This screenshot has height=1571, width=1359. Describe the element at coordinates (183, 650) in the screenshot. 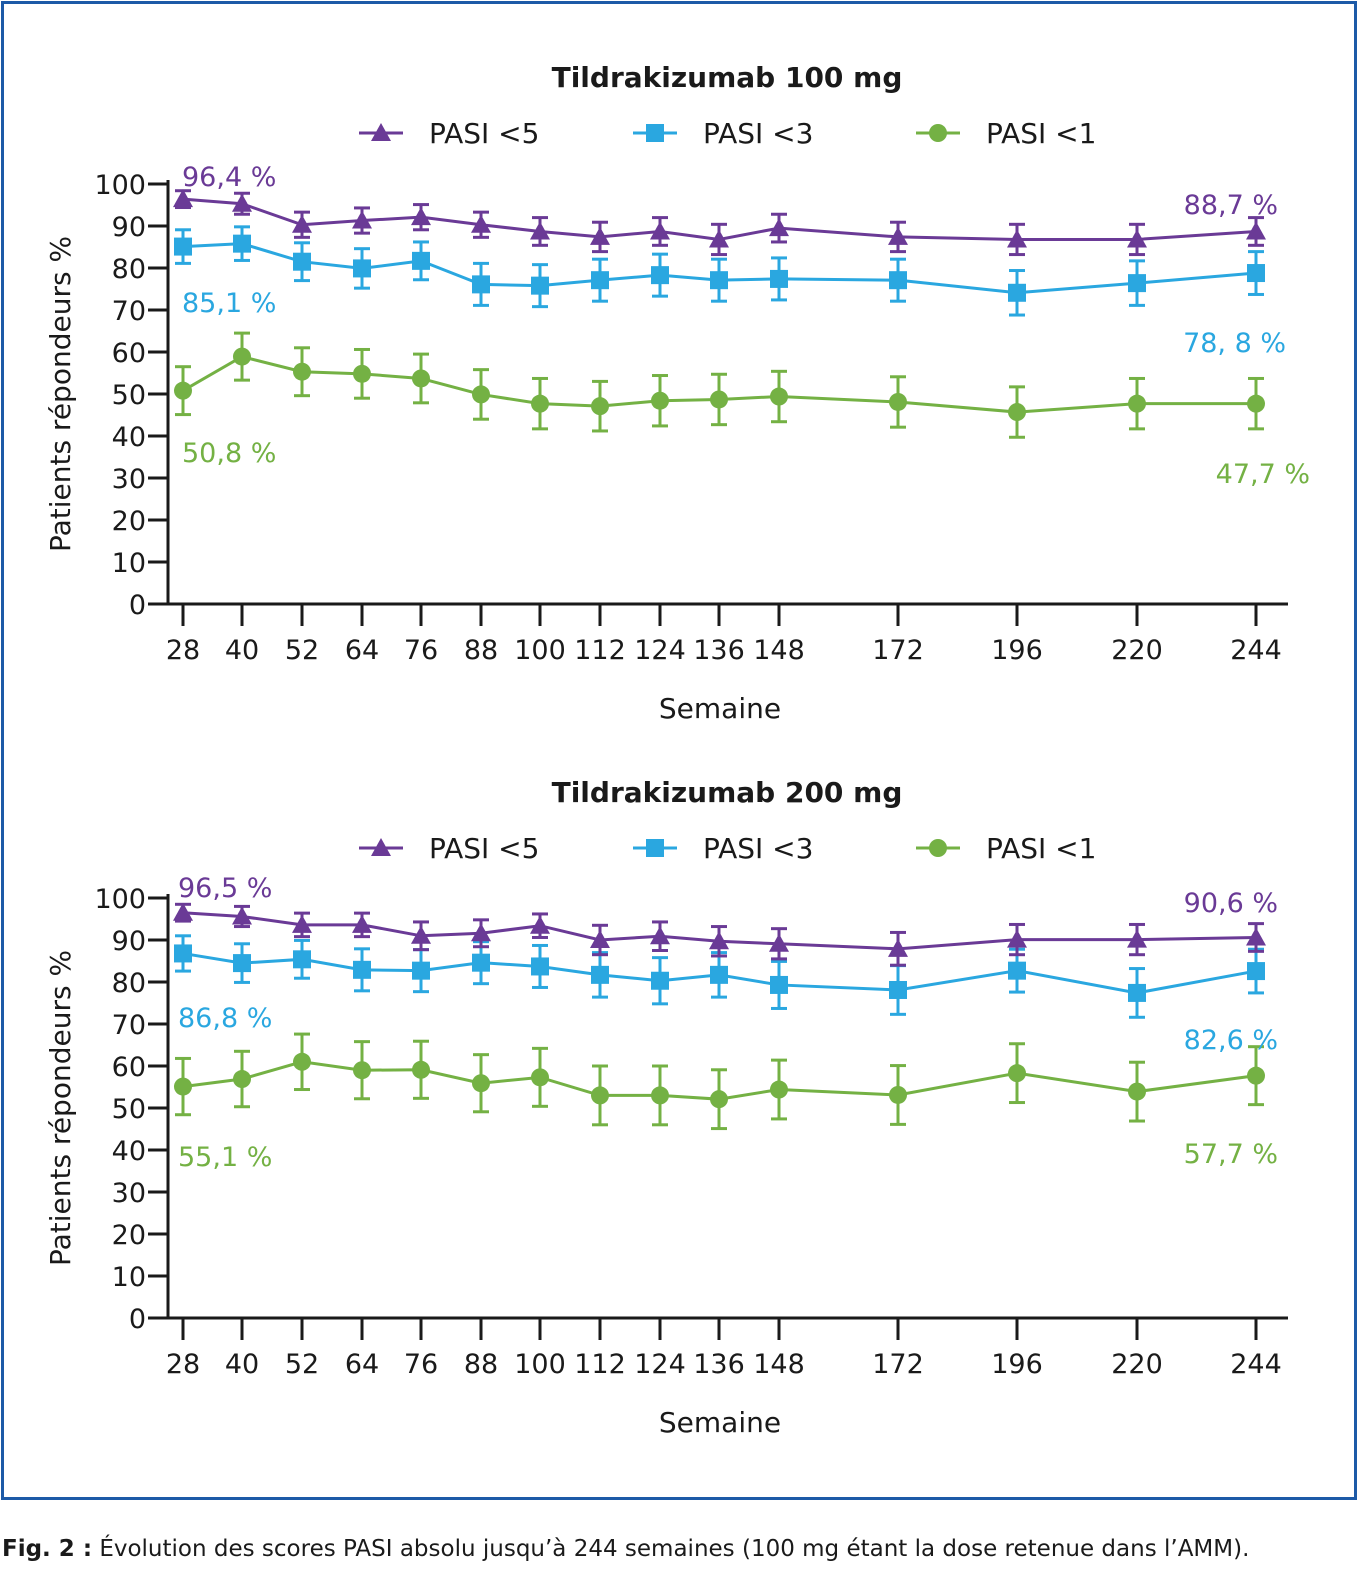

I see `x-tick-label: 28` at that location.